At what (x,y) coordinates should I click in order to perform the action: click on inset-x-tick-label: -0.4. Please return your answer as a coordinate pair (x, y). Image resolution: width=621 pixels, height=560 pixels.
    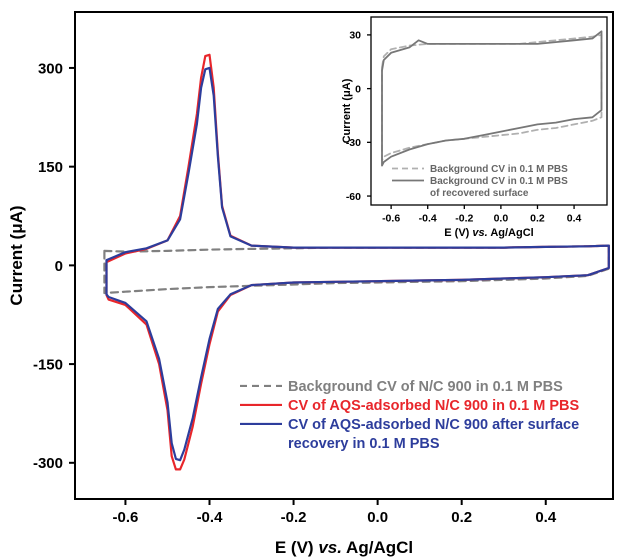
    Looking at the image, I should click on (428, 219).